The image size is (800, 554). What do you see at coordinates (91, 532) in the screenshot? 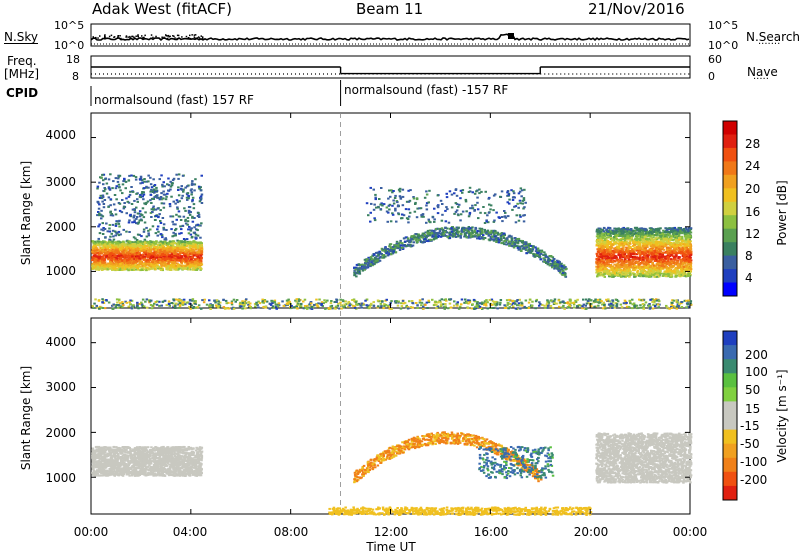
I see `xtick-0: 00:00` at bounding box center [91, 532].